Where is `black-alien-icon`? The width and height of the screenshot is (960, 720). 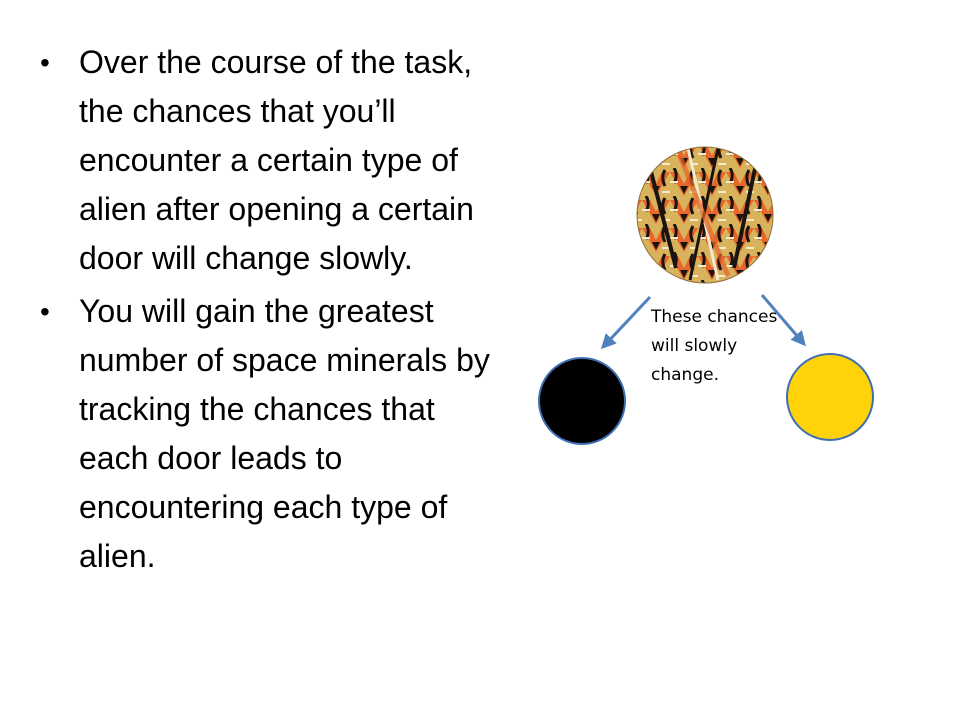 black-alien-icon is located at coordinates (582, 401).